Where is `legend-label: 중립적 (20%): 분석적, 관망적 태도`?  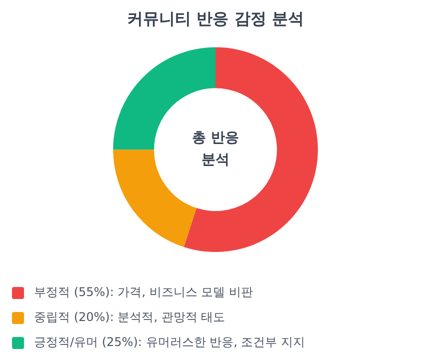 legend-label: 중립적 (20%): 분석적, 관망적 태도 is located at coordinates (130, 317).